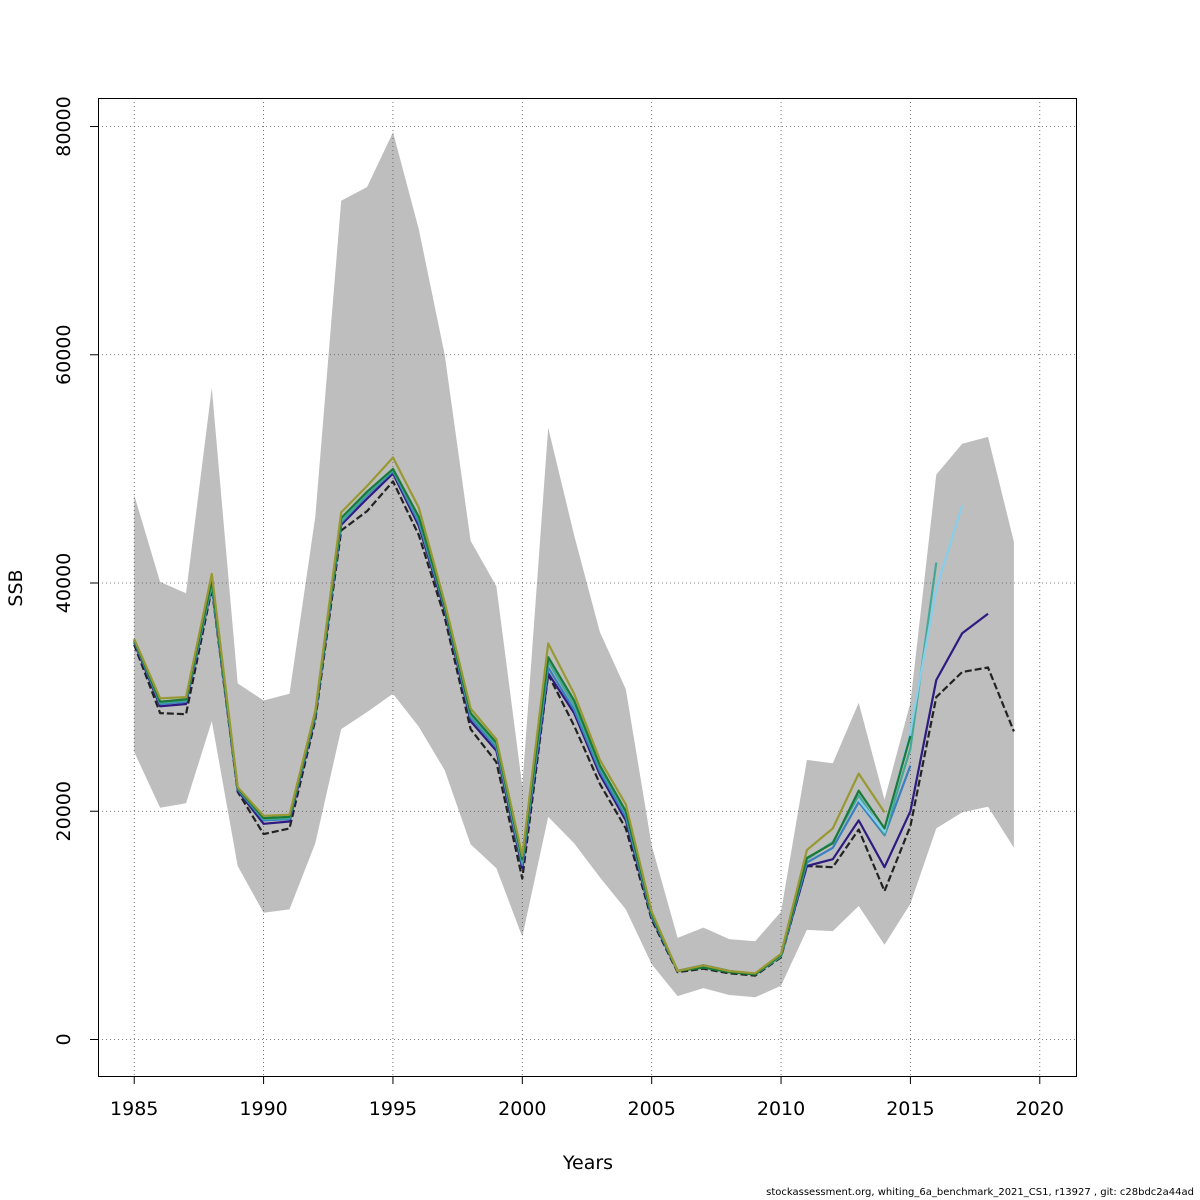  I want to click on x-tick-label: 2010, so click(781, 1109).